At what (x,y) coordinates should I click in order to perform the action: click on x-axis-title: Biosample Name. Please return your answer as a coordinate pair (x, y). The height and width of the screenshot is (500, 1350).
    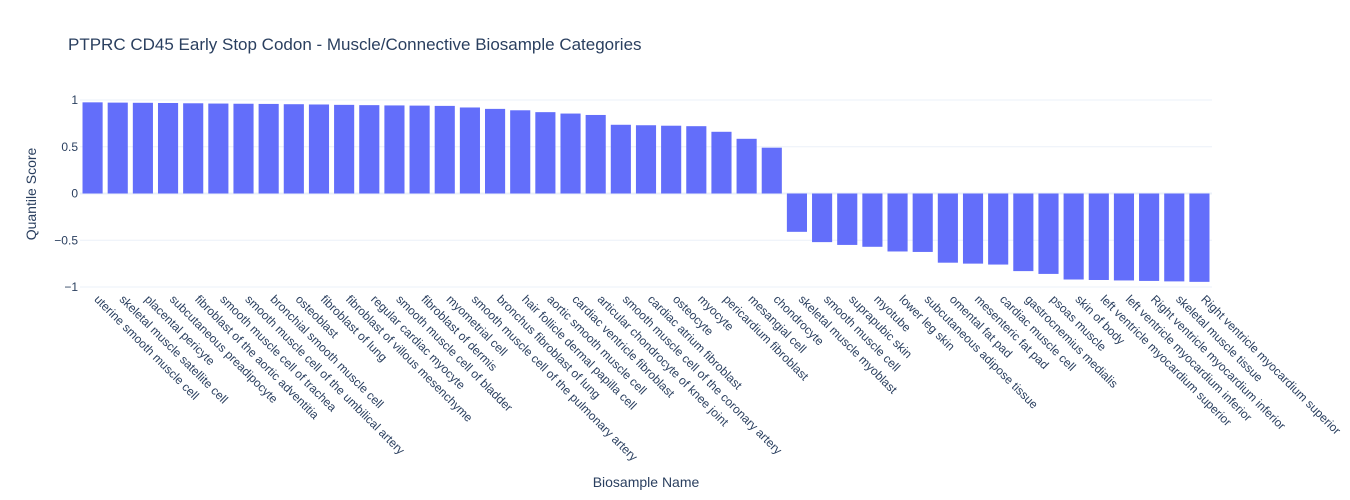
    Looking at the image, I should click on (646, 482).